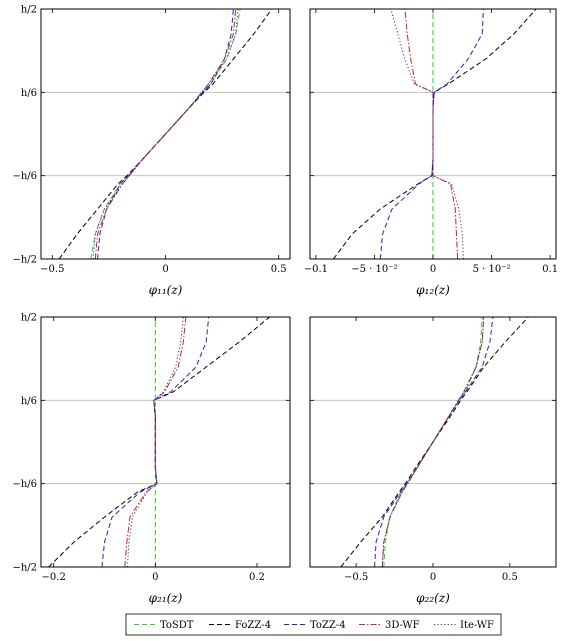 The width and height of the screenshot is (567, 641). I want to click on x-tick-label: 0.1, so click(550, 269).